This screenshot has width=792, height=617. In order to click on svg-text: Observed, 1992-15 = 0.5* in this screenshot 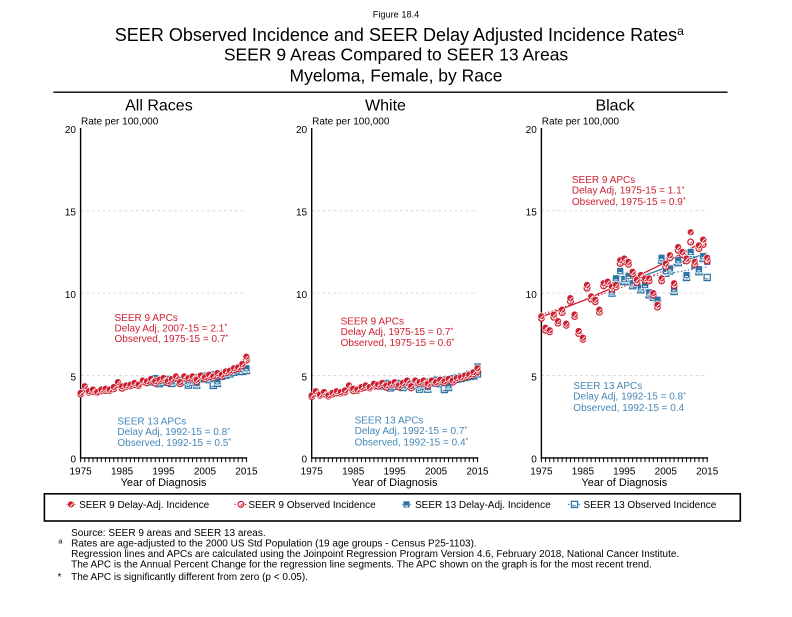, I will do `click(174, 442)`.